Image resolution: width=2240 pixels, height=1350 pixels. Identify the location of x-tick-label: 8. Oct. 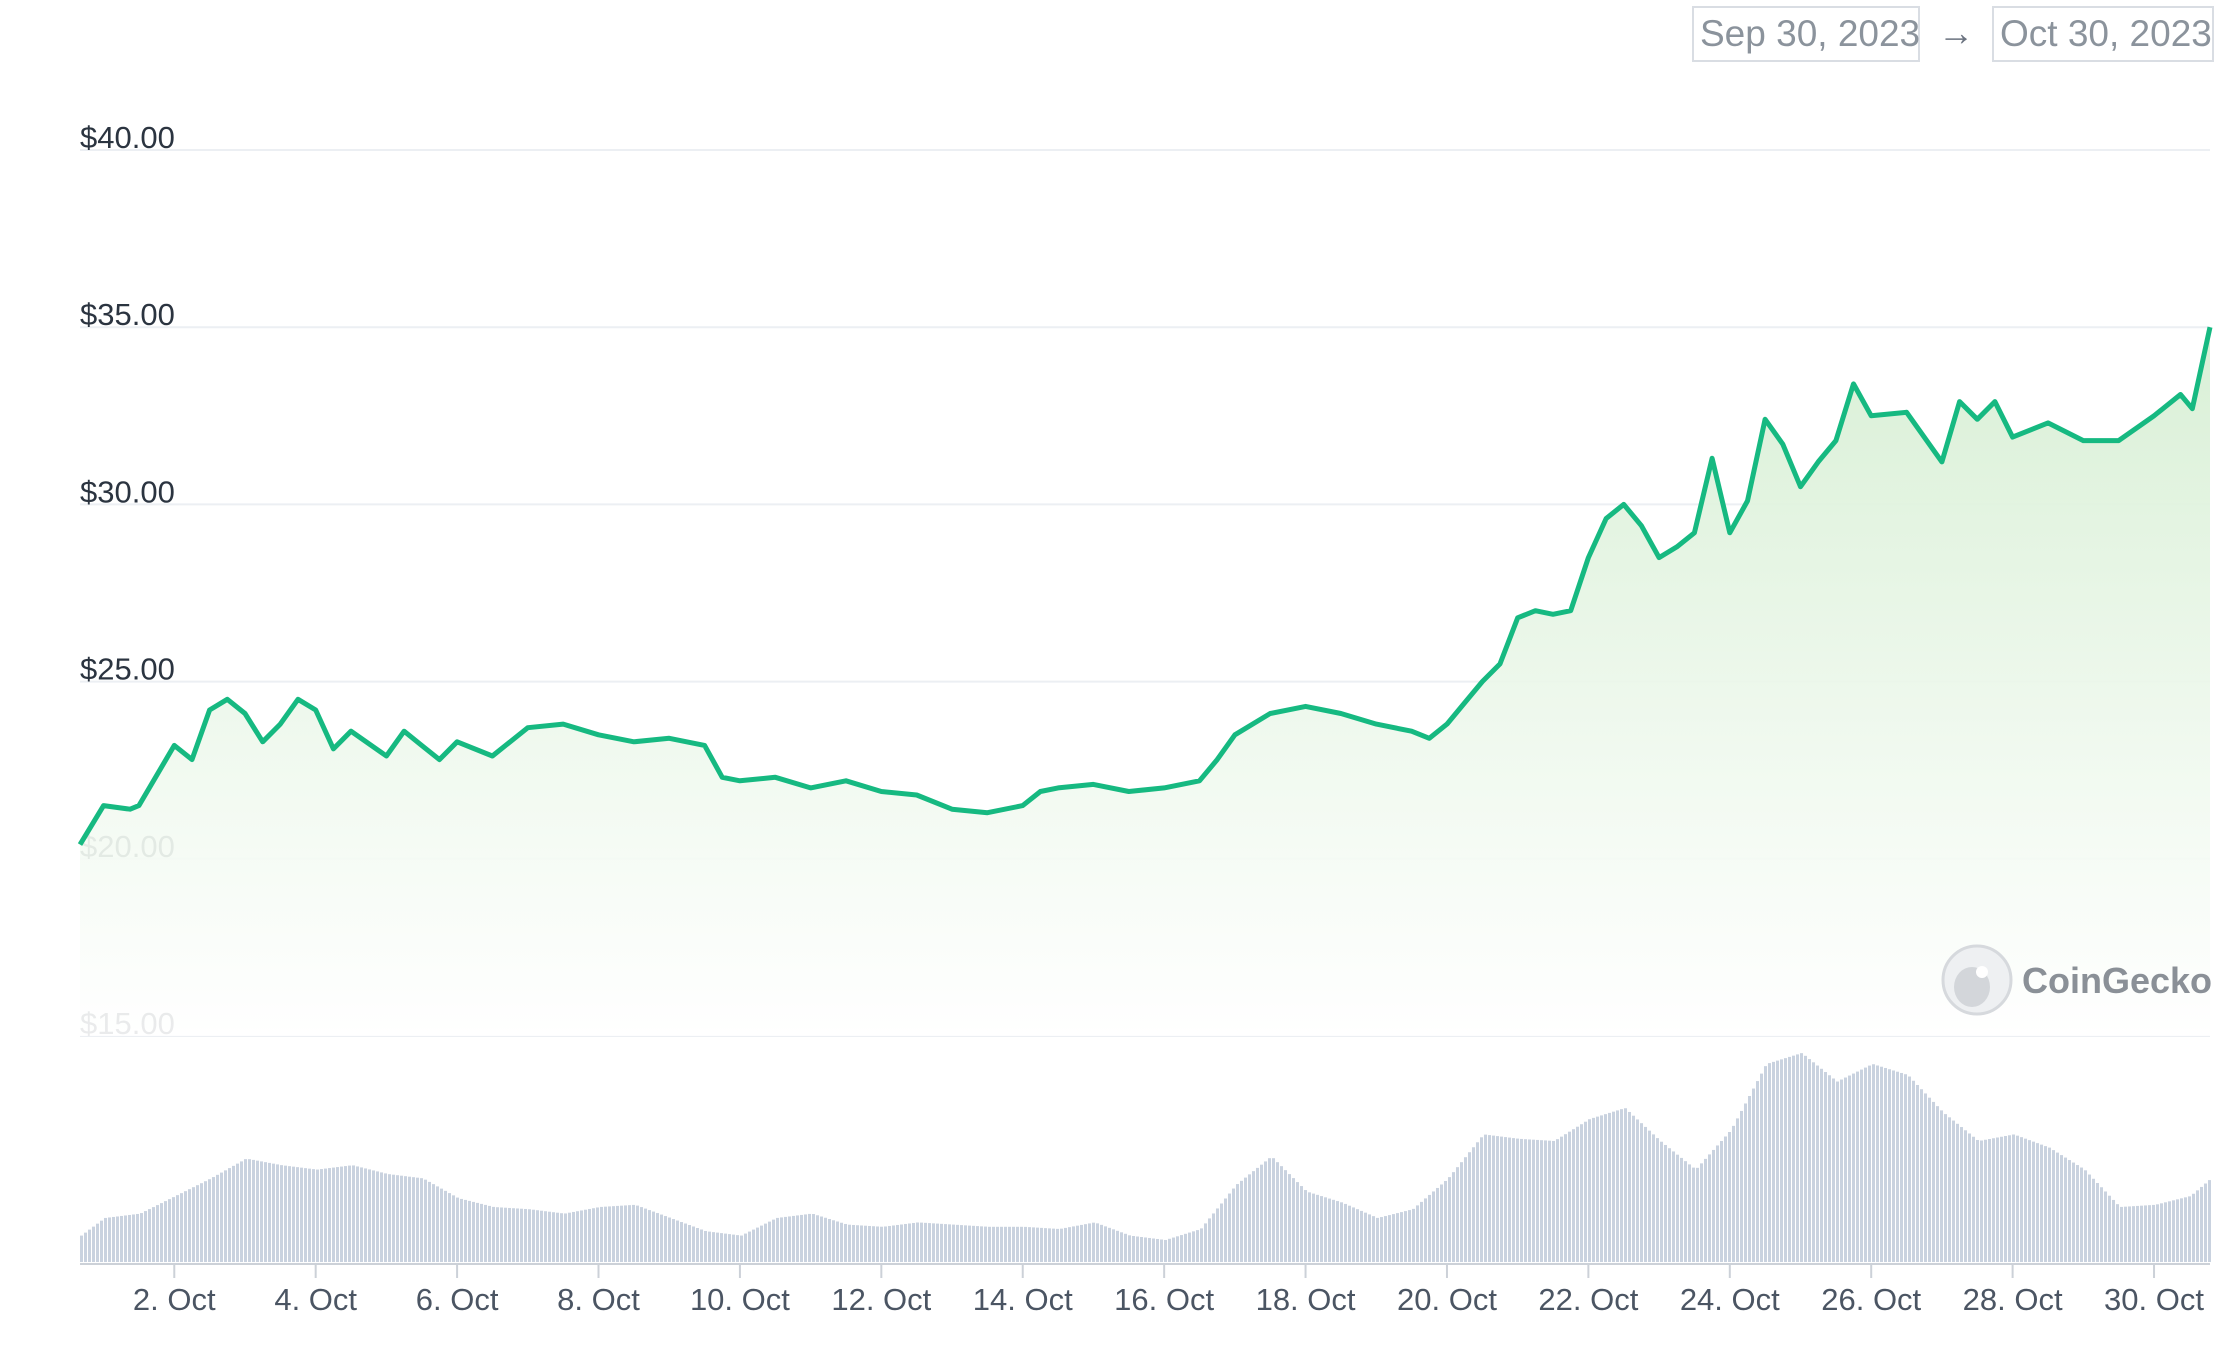
(598, 1299).